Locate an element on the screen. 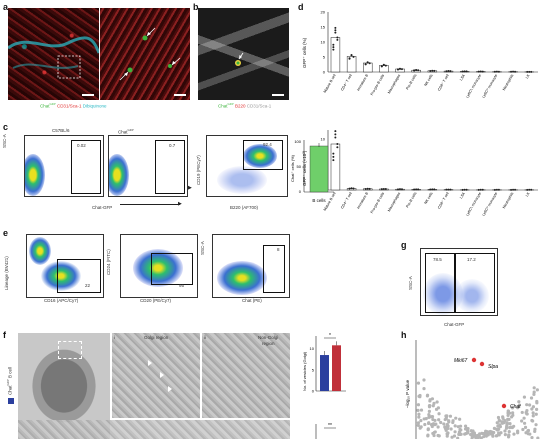 The width and height of the screenshot is (554, 439). tem-nongolgi-label-2: region is located at coordinates (268, 343).